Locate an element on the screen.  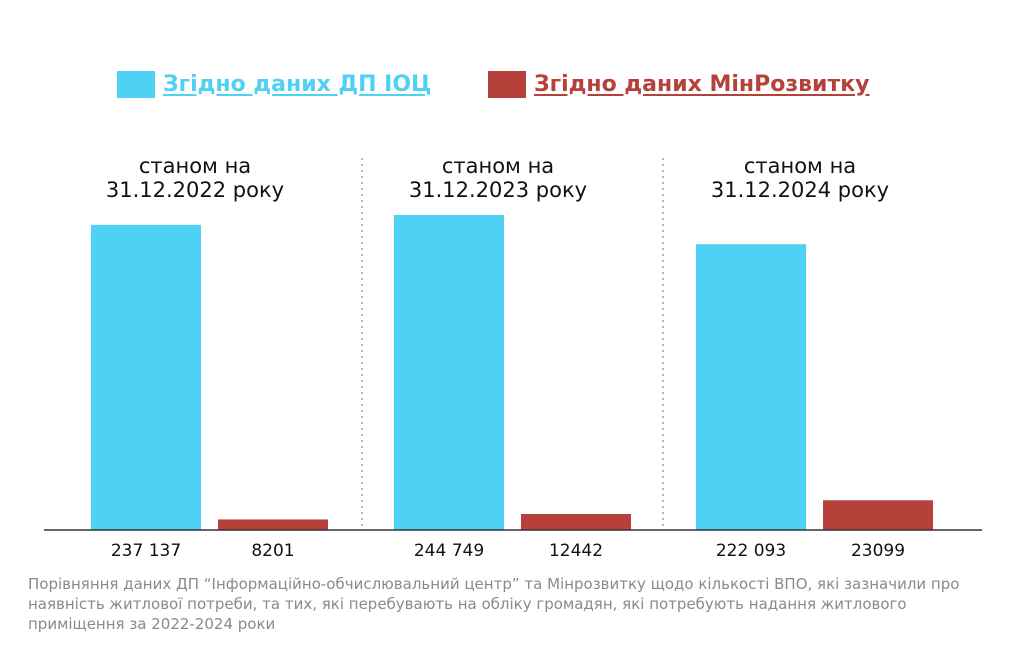
value-label-series-2-group-2: 12442 is located at coordinates (576, 551).